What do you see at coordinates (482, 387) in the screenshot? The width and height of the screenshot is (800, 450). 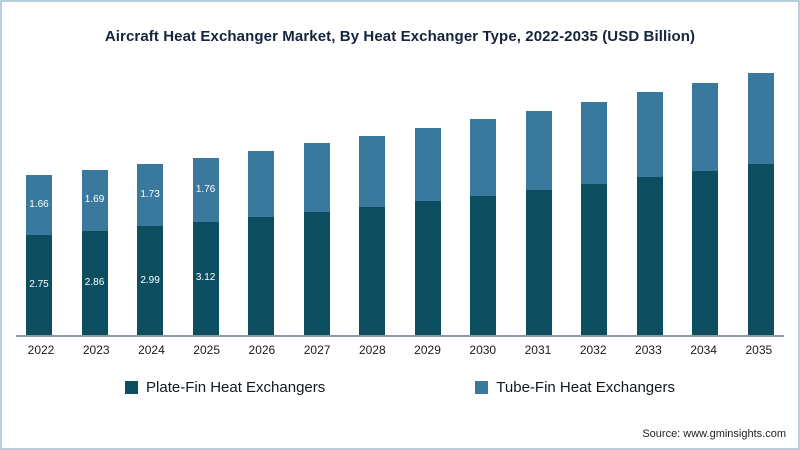 I see `tube-fin-swatch-icon` at bounding box center [482, 387].